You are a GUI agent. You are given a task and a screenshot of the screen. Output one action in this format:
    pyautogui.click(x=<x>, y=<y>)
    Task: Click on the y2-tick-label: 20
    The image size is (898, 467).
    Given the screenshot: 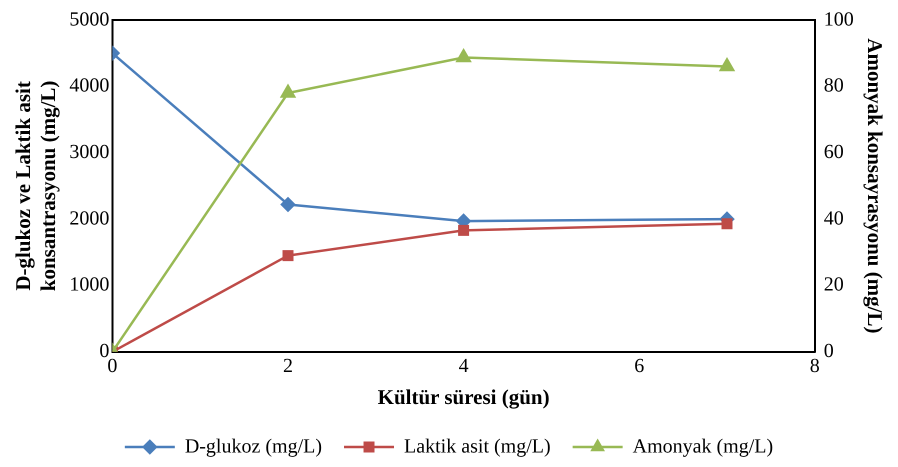 What is the action you would take?
    pyautogui.click(x=834, y=285)
    